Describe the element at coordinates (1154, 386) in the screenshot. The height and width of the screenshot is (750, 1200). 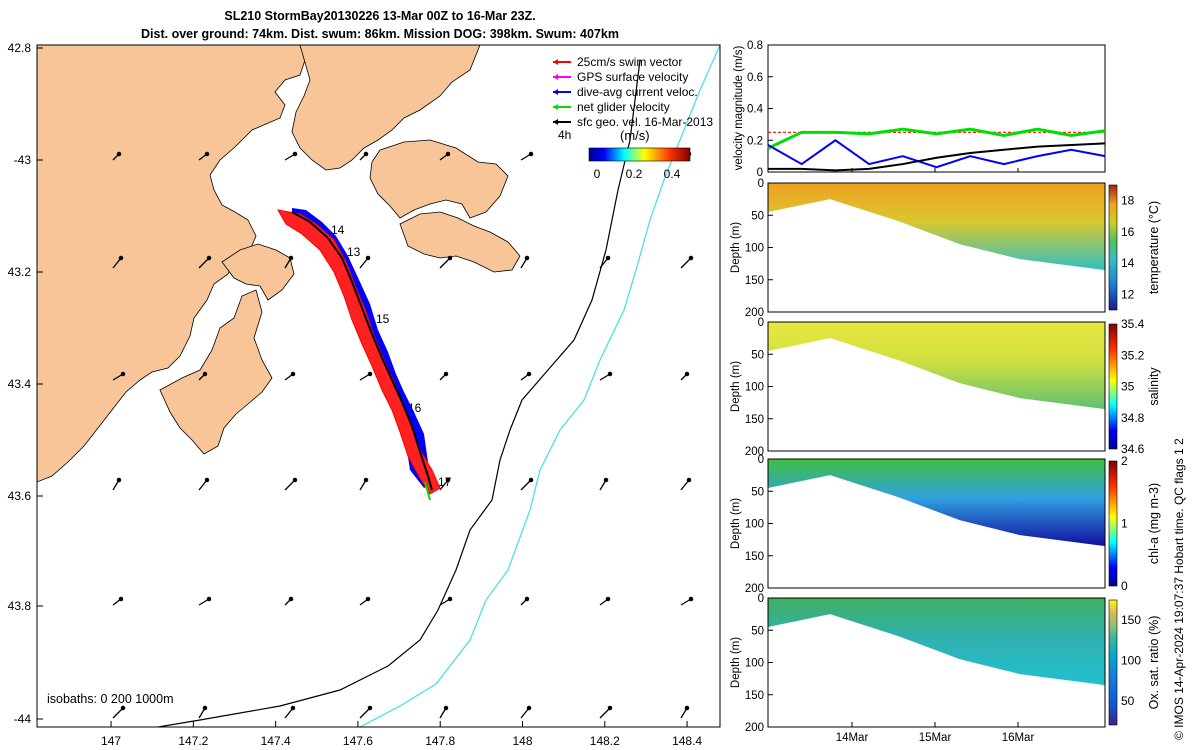
I see `colorbar-label: salinity` at that location.